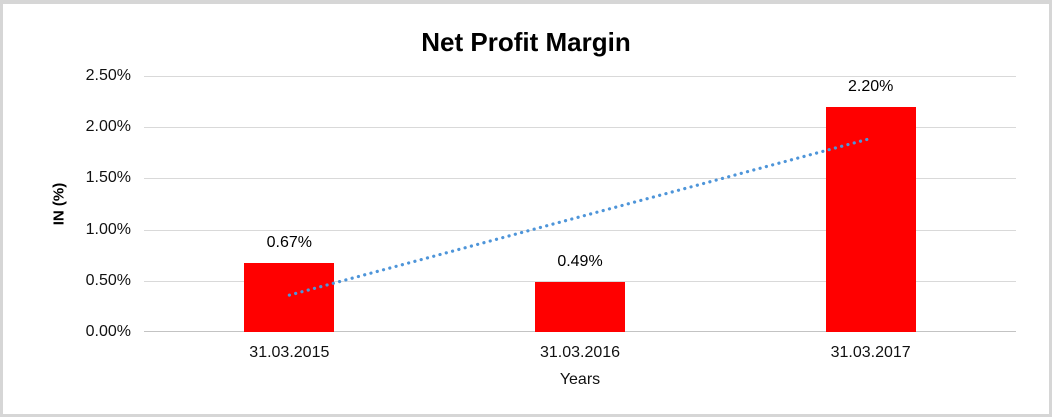  What do you see at coordinates (108, 75) in the screenshot?
I see `y-tick-label: 2.50%` at bounding box center [108, 75].